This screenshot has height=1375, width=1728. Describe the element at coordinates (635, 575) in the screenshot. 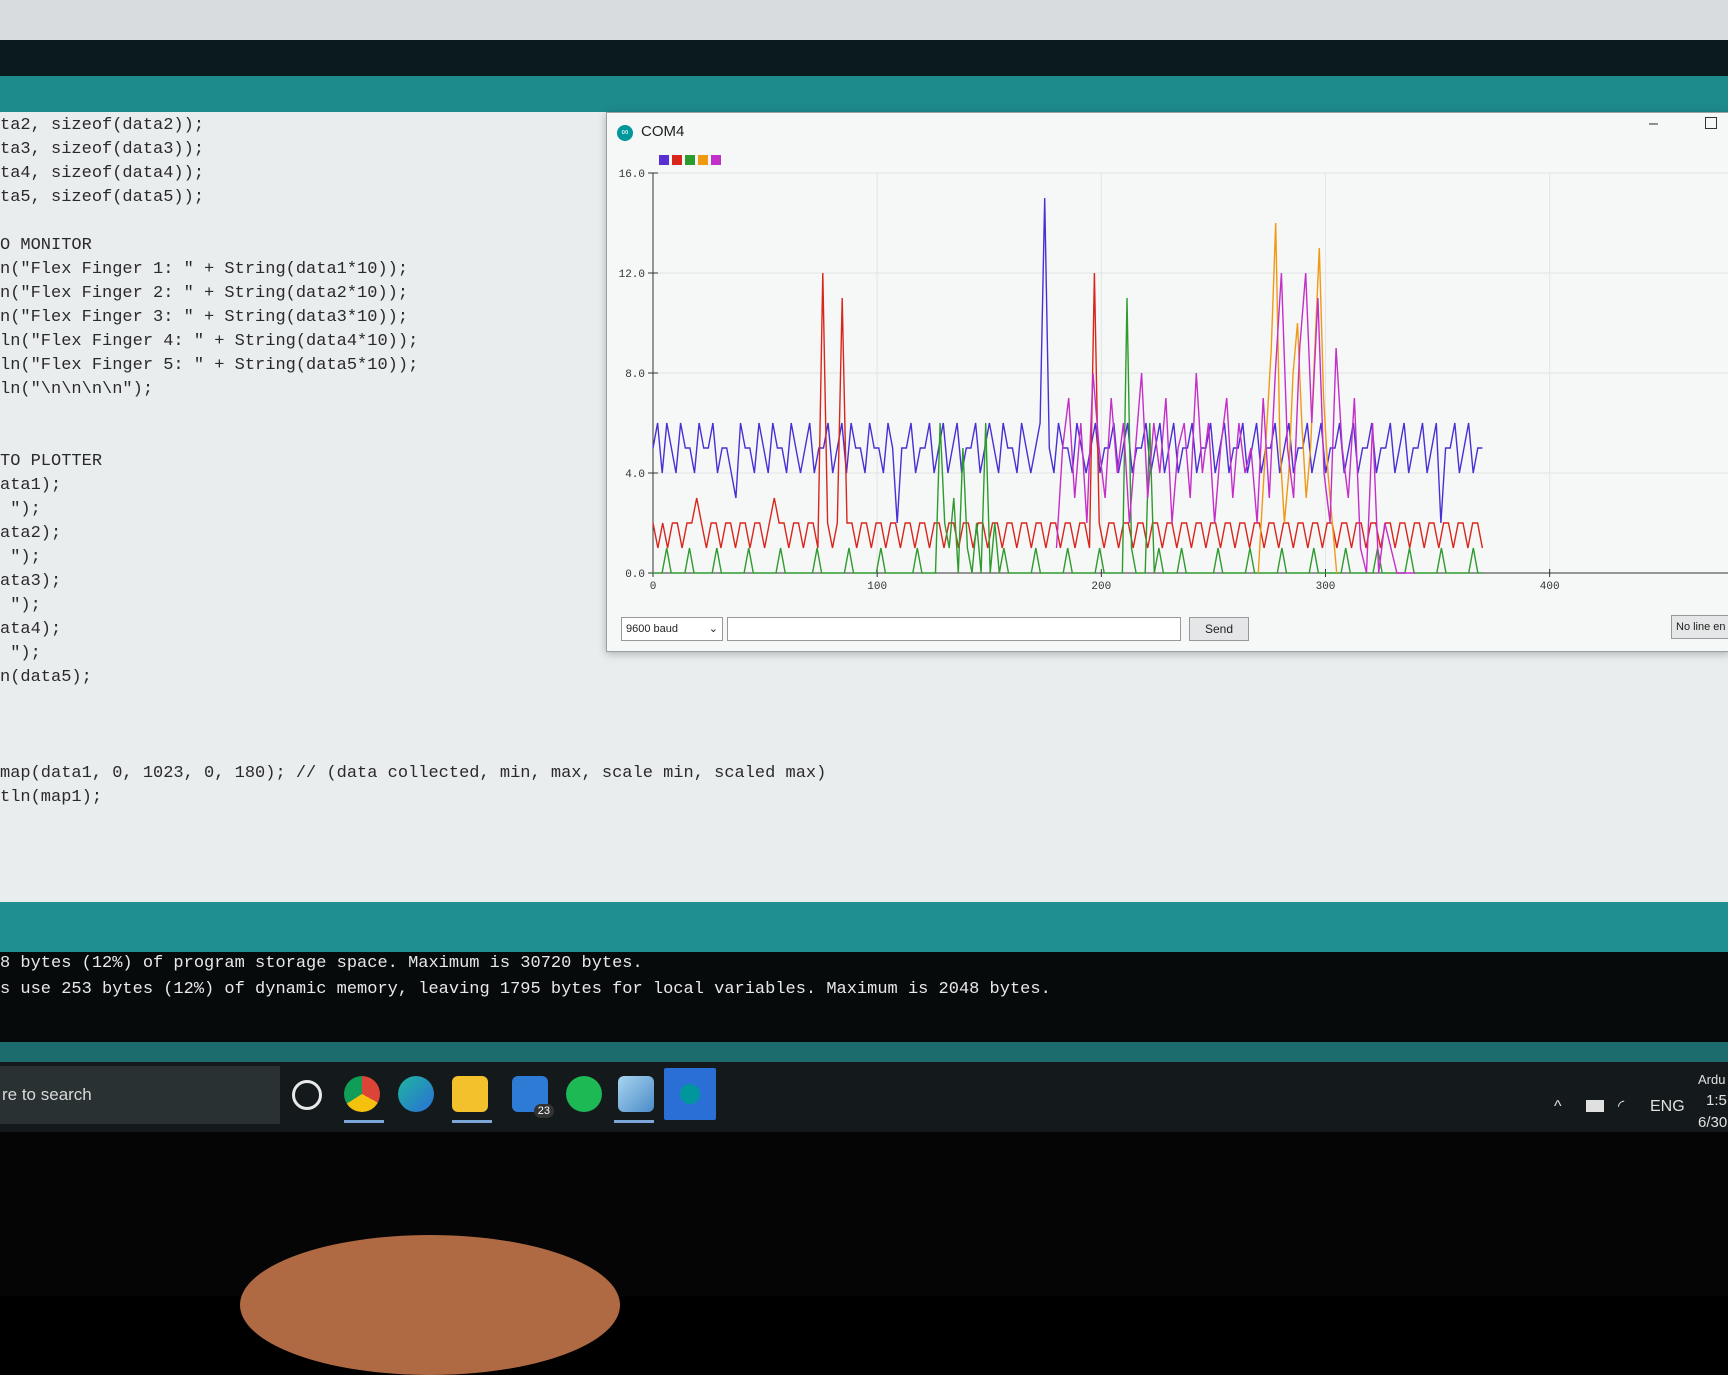

I see `y-tick-label: 0.0` at that location.